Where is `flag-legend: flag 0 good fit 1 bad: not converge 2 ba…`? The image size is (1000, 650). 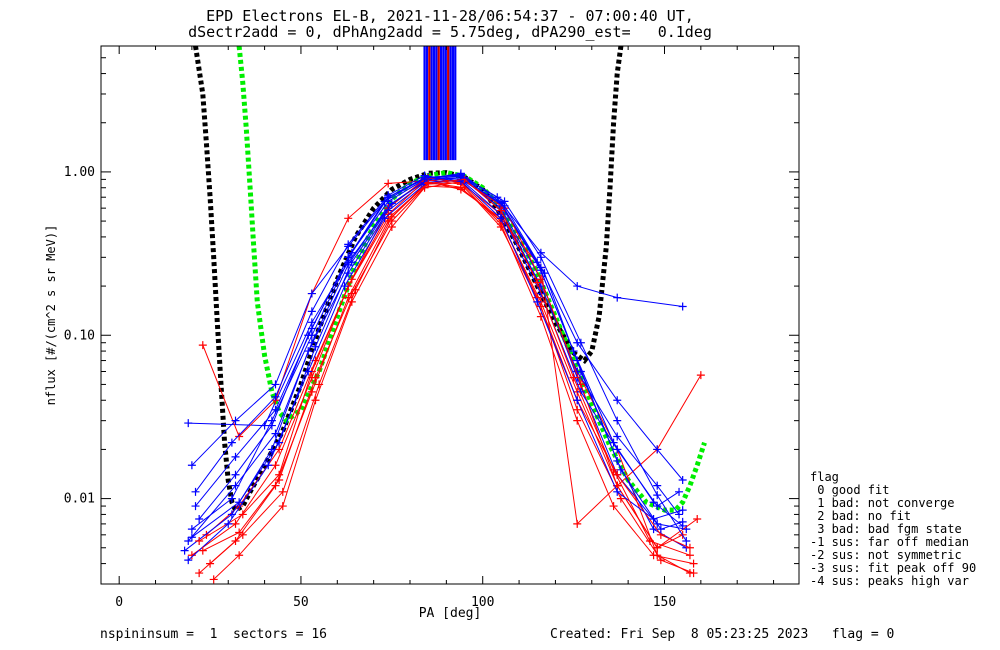
flag-legend: flag 0 good fit 1 bad: not converge 2 ba… is located at coordinates (893, 529).